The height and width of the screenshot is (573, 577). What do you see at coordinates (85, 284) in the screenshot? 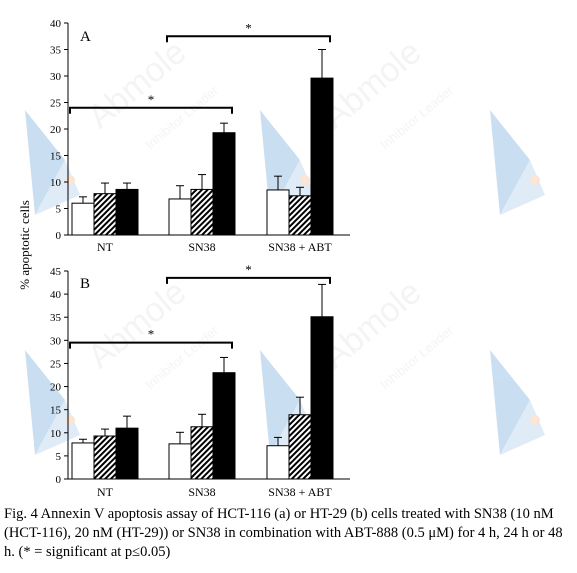
I see `panel-letter: B` at bounding box center [85, 284].